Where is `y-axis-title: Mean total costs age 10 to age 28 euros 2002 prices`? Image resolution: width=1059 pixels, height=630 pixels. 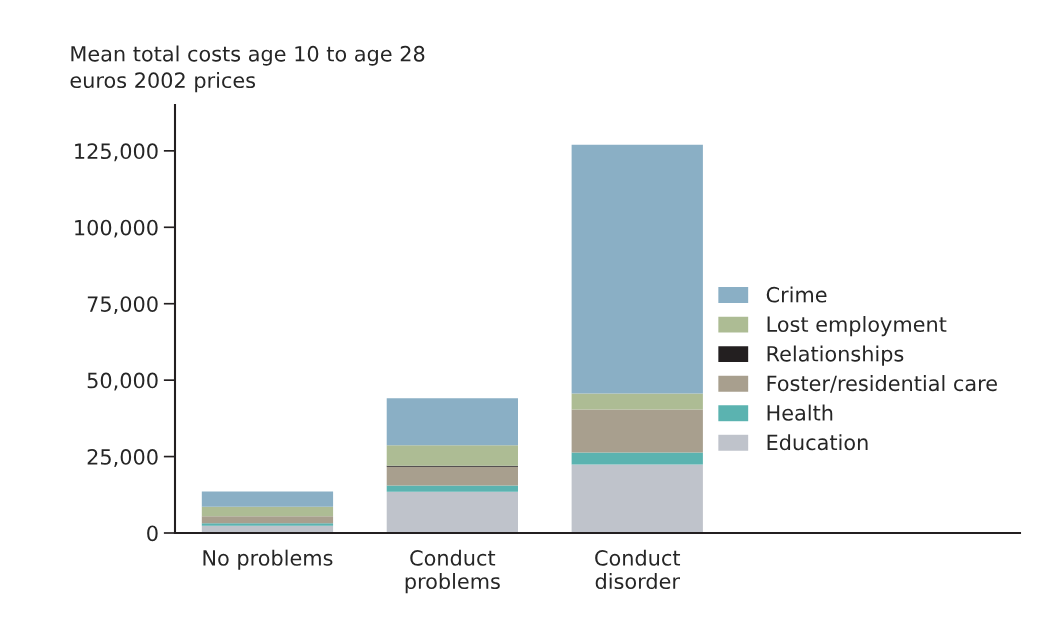
y-axis-title: Mean total costs age 10 to age 28 euros 2002 prices is located at coordinates (247, 69).